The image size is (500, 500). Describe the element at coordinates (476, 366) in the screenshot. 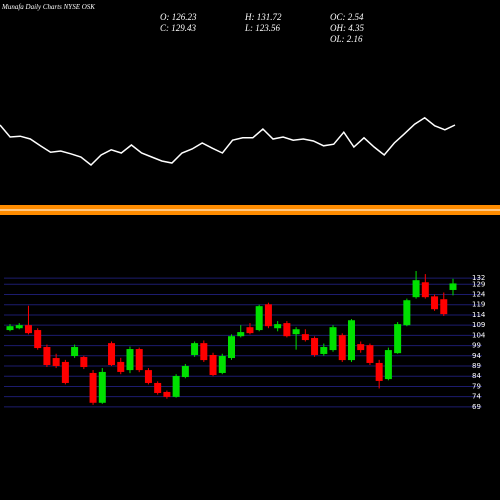

I see `y-tick-label: 89` at that location.